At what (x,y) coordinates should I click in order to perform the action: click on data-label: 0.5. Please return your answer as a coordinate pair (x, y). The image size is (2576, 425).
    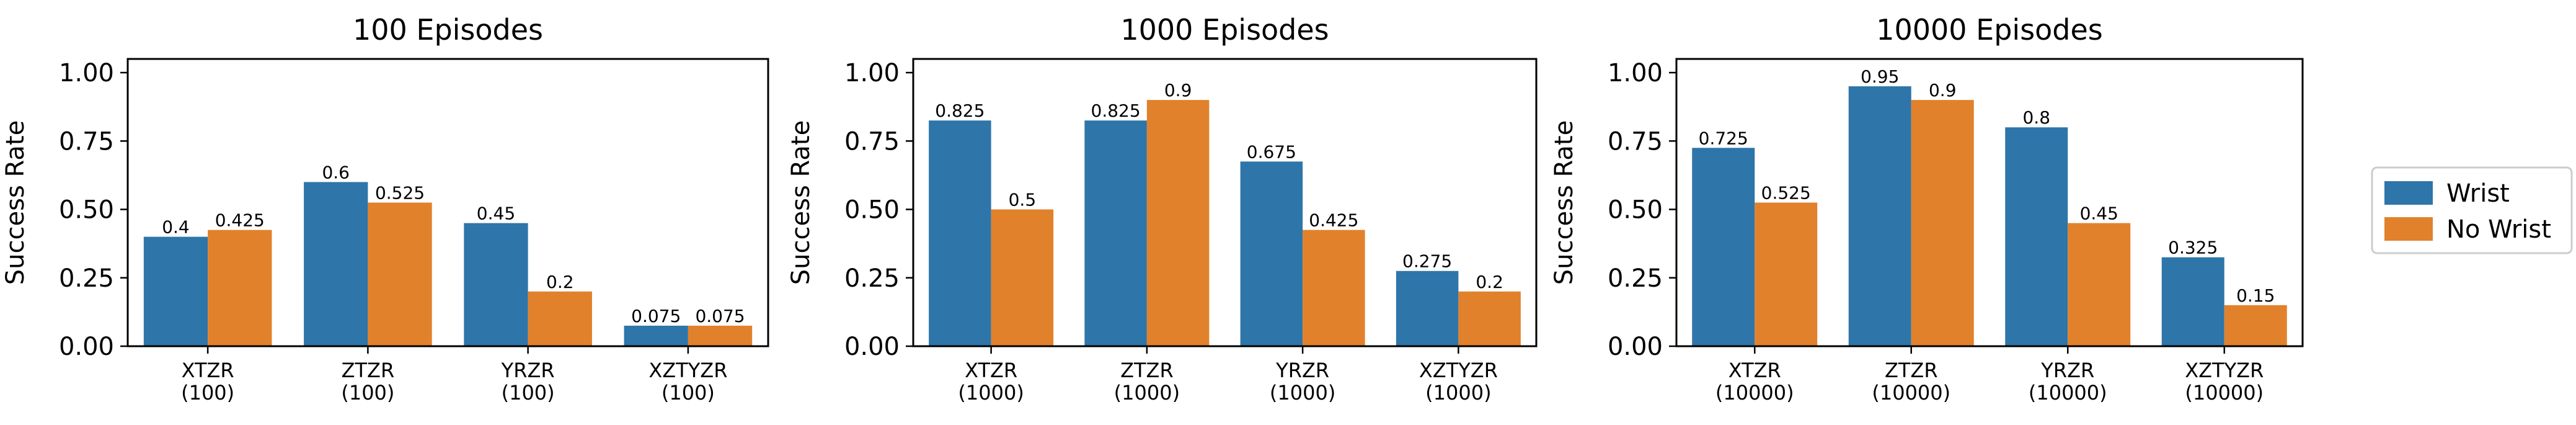
    Looking at the image, I should click on (1023, 200).